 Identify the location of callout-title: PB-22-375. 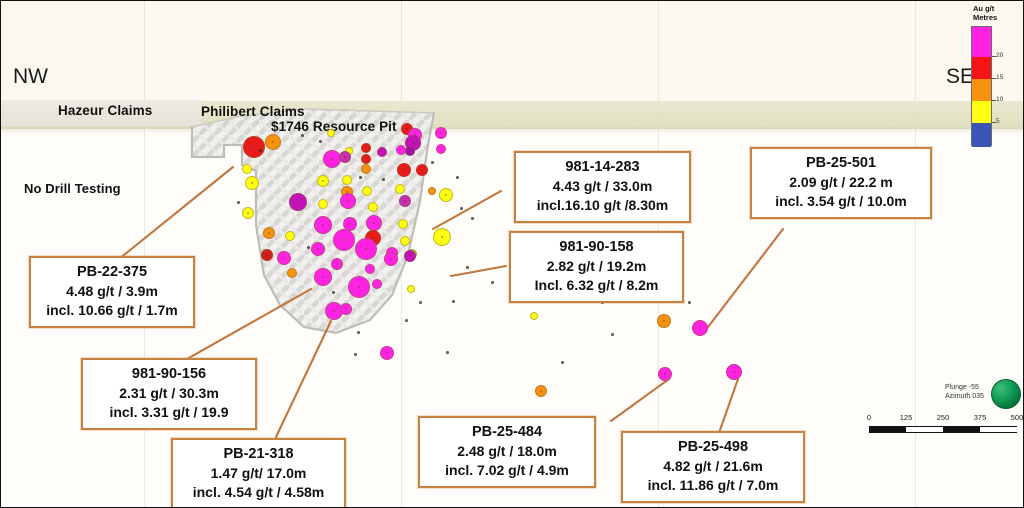
(112, 272).